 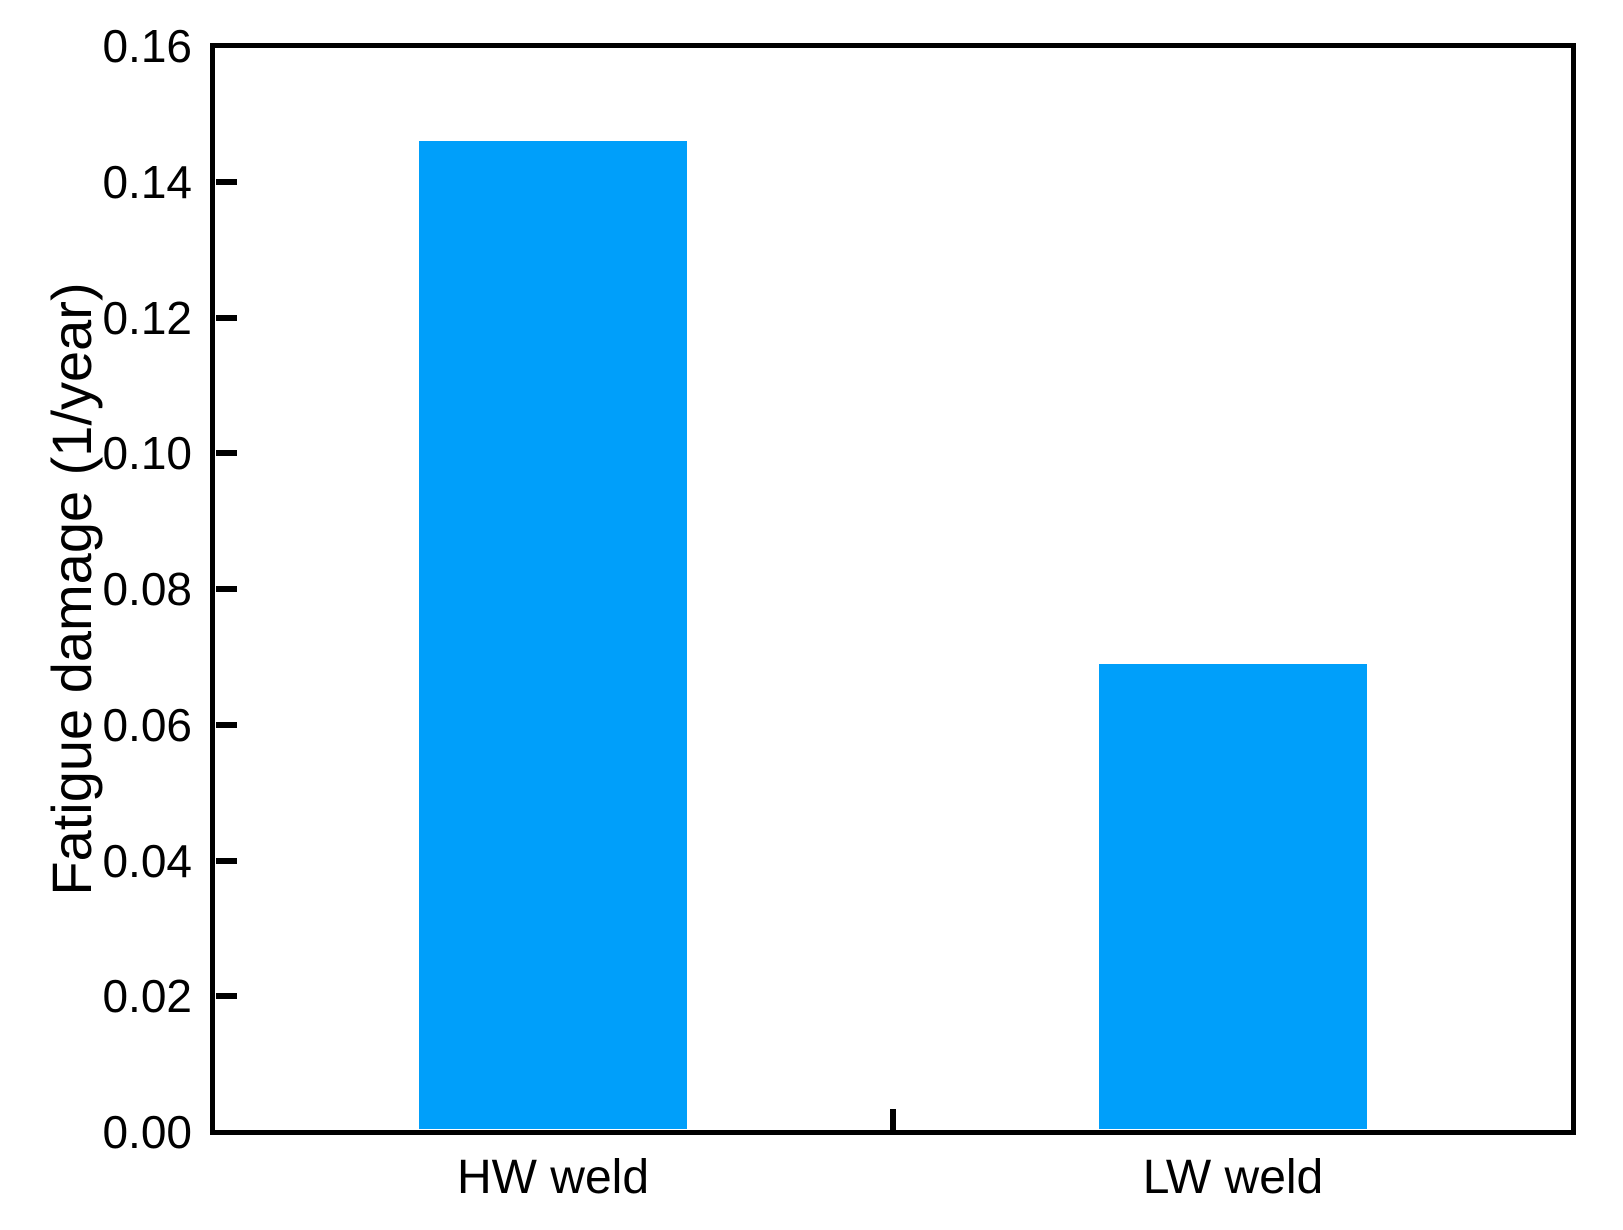 I want to click on x-category-label: LW weld, so click(x=1233, y=1177).